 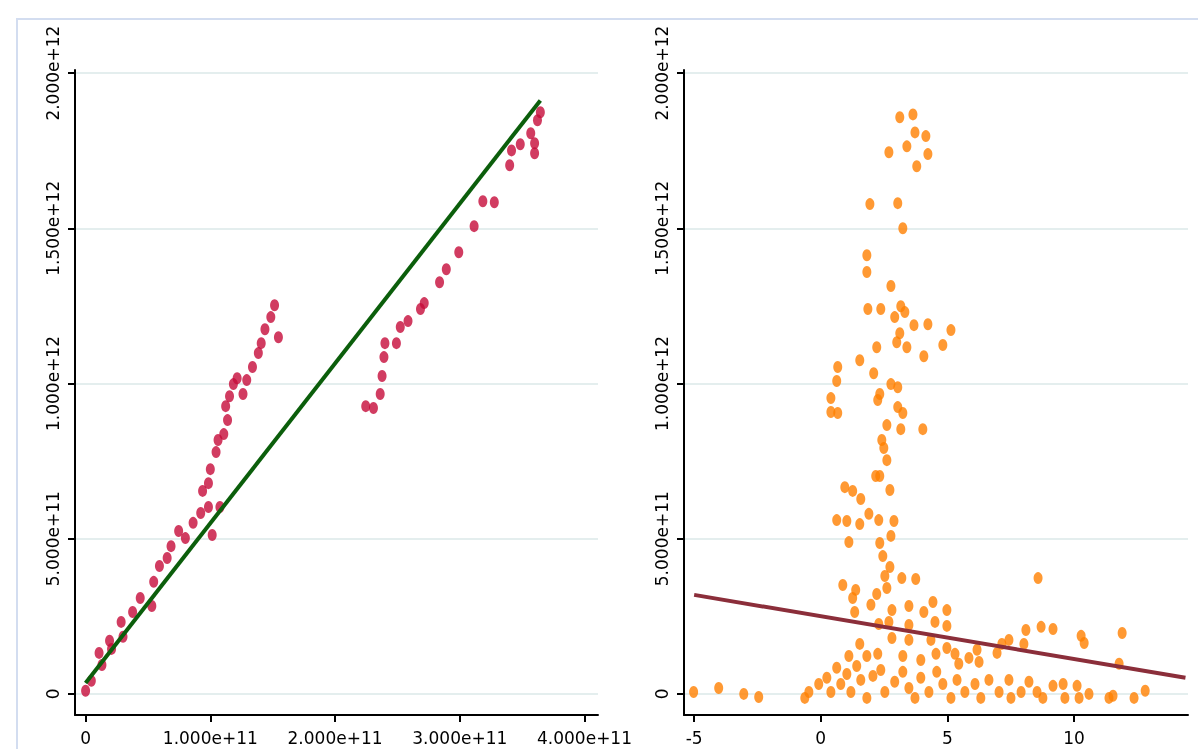 I want to click on x-tick-label: 10, so click(x=1074, y=737).